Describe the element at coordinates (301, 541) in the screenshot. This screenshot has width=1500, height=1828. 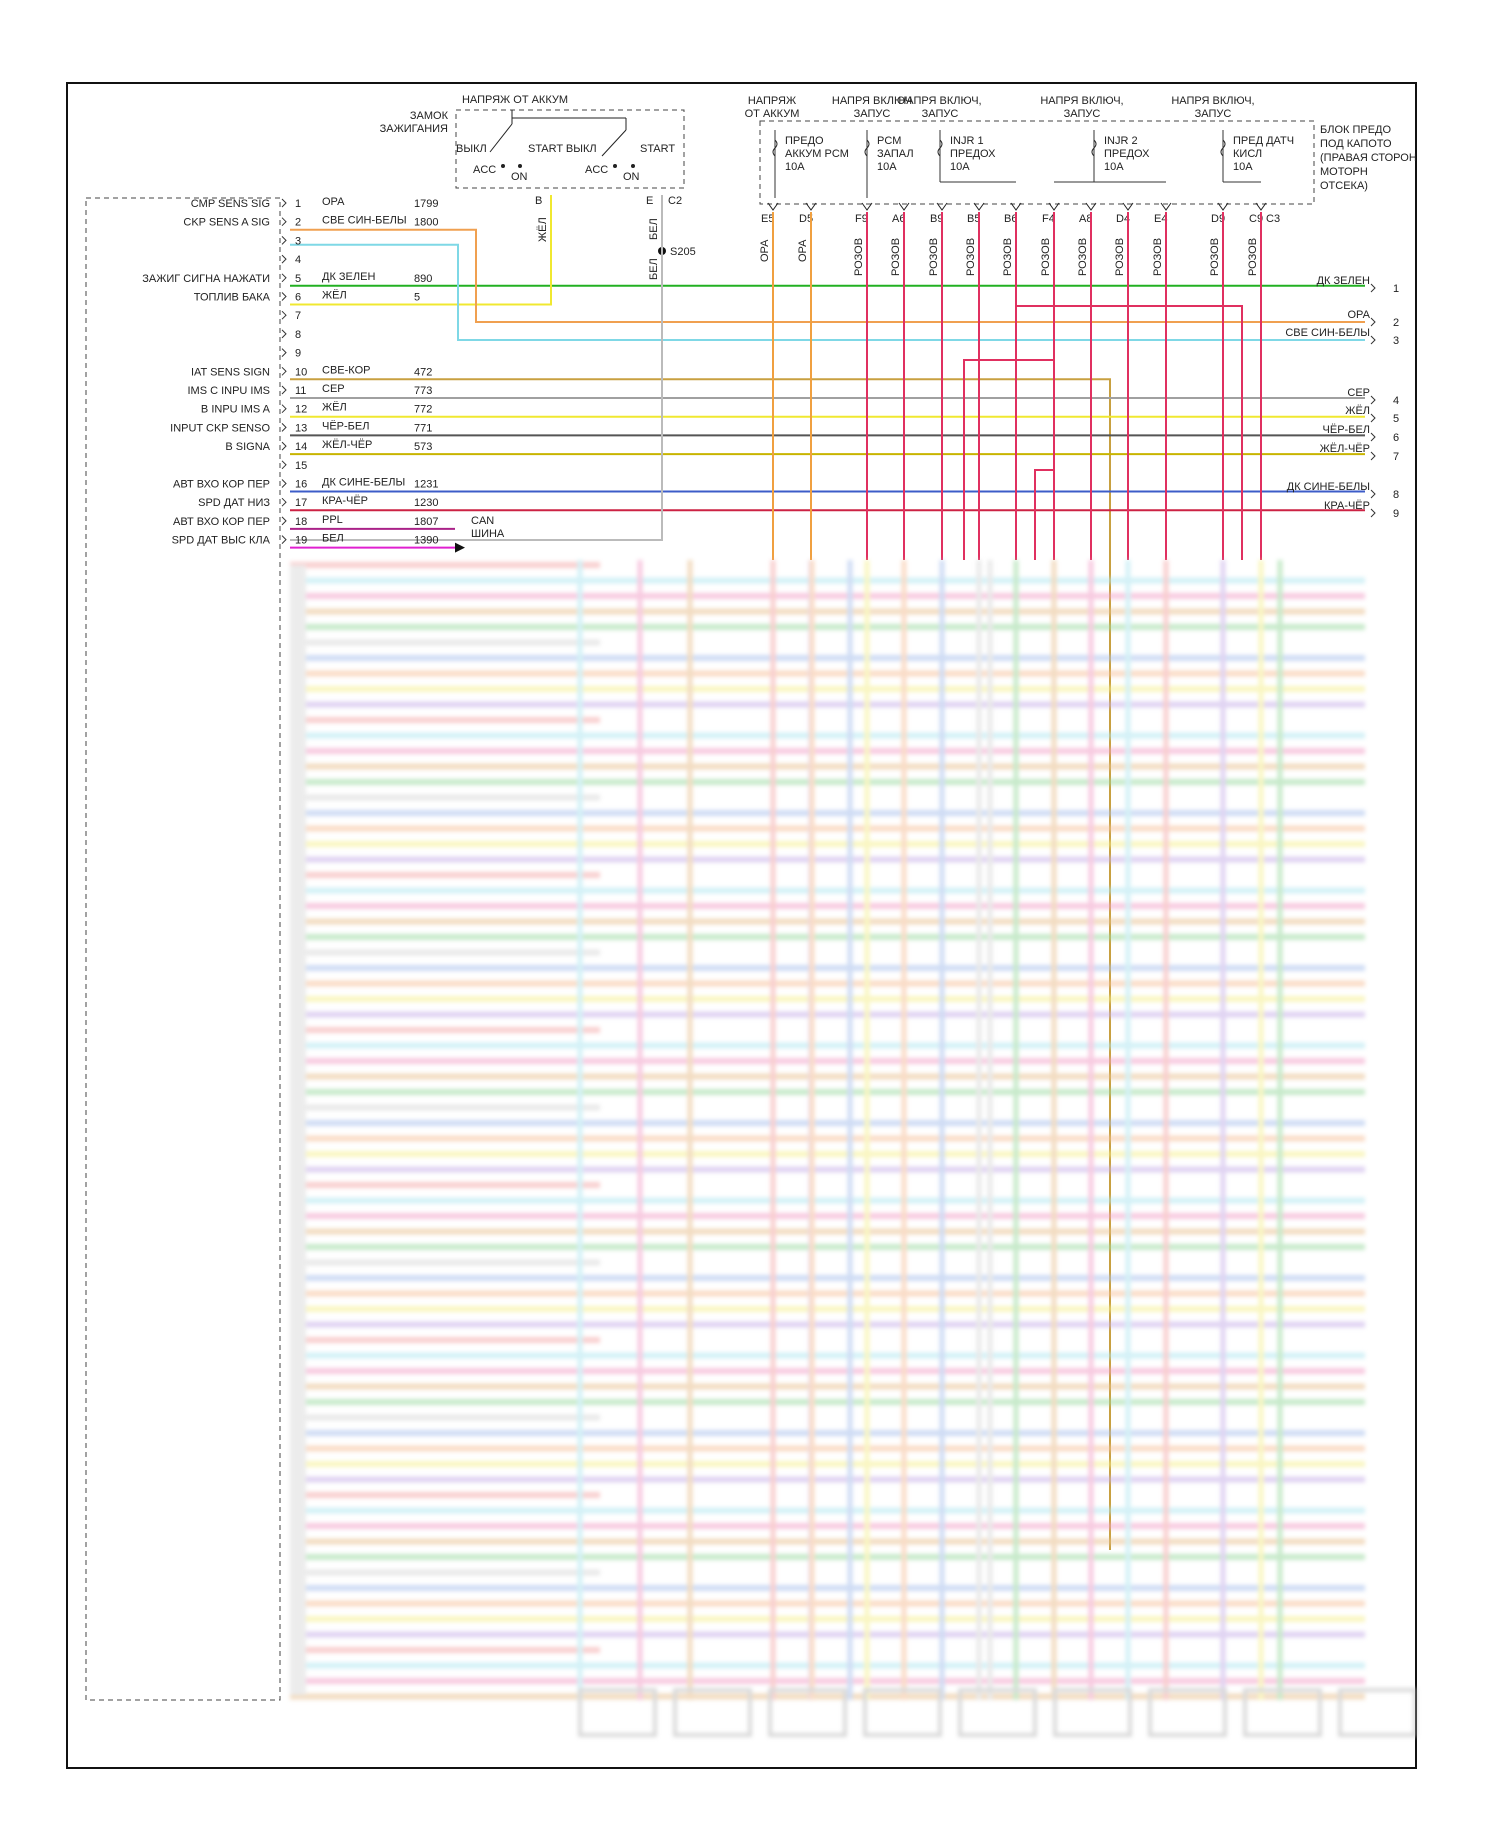
I see `pcm-pin-number: 19` at that location.